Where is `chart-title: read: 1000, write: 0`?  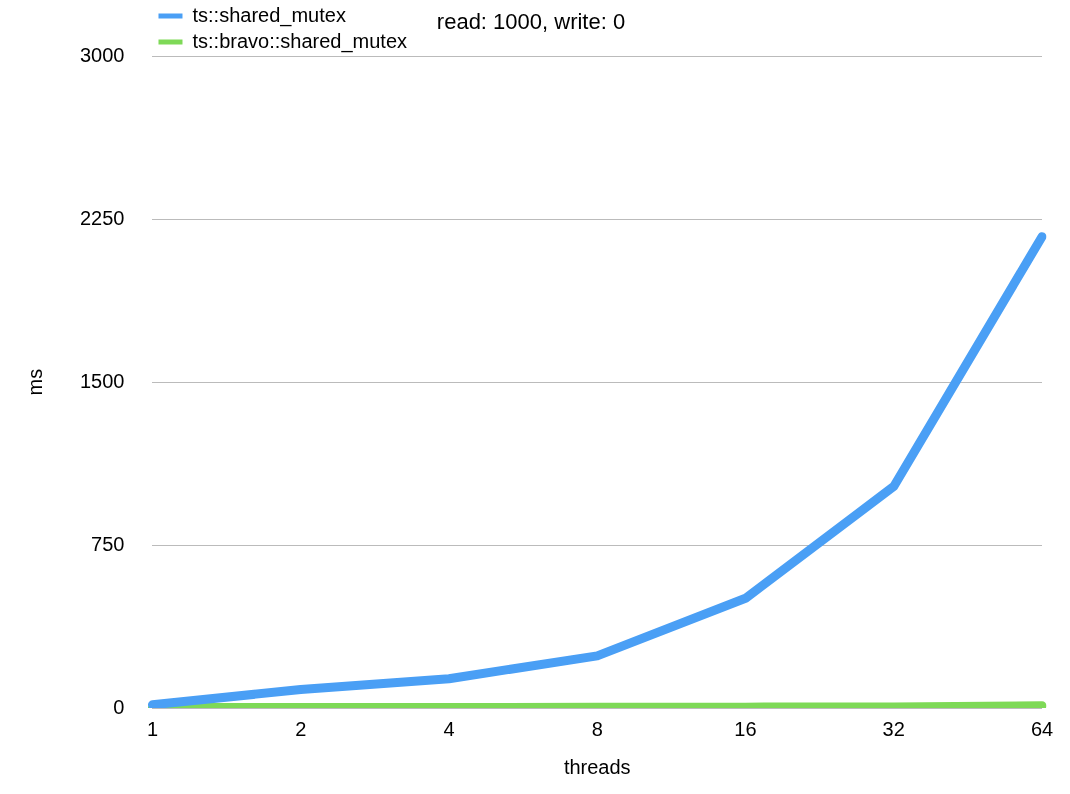
chart-title: read: 1000, write: 0 is located at coordinates (531, 22).